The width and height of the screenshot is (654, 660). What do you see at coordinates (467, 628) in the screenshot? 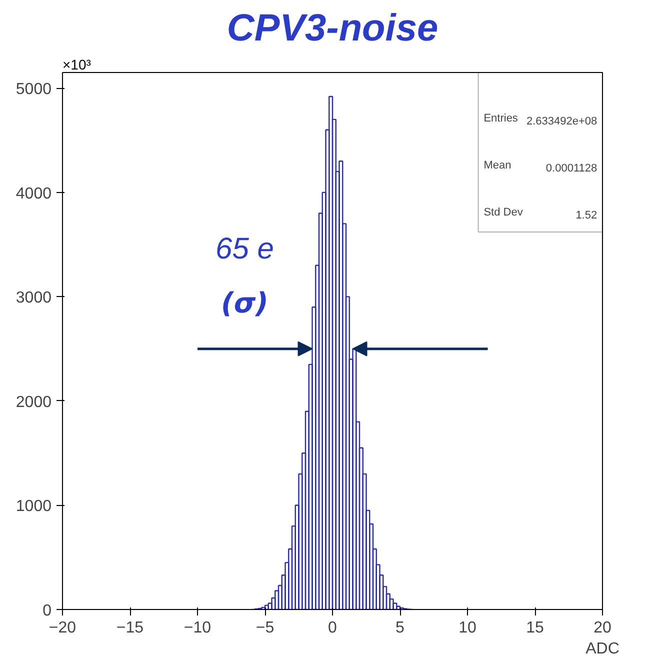
I see `x-tick-label: 10` at bounding box center [467, 628].